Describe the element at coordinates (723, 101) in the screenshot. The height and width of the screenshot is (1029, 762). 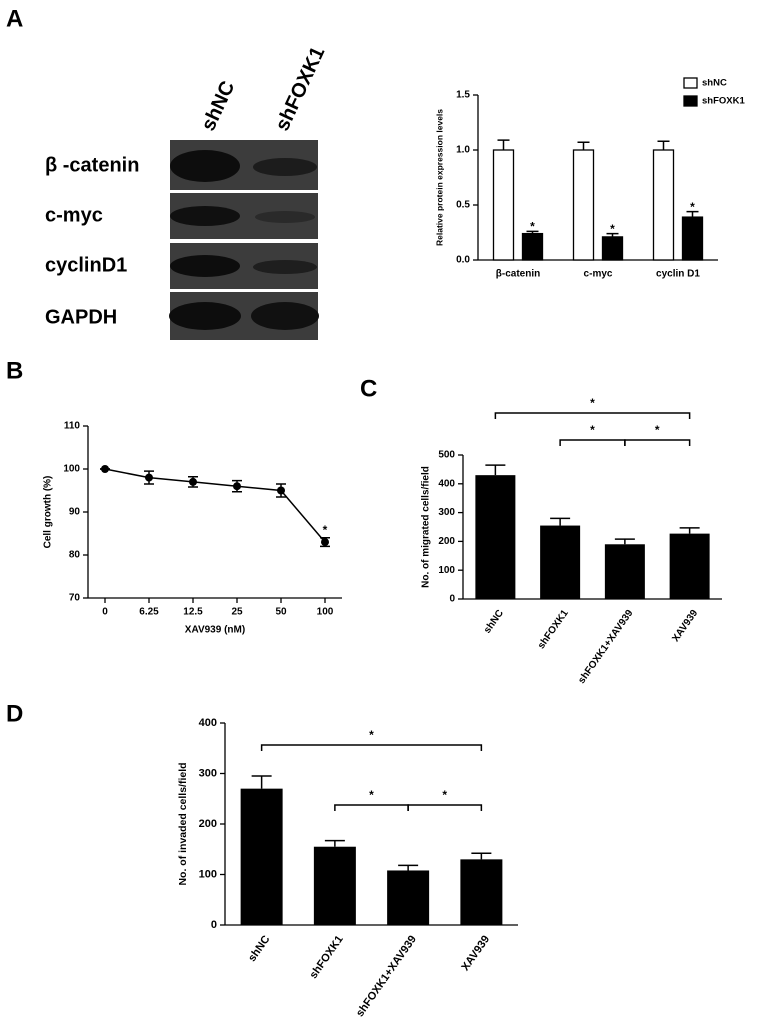
I see `legend-label: shFOXK1` at that location.